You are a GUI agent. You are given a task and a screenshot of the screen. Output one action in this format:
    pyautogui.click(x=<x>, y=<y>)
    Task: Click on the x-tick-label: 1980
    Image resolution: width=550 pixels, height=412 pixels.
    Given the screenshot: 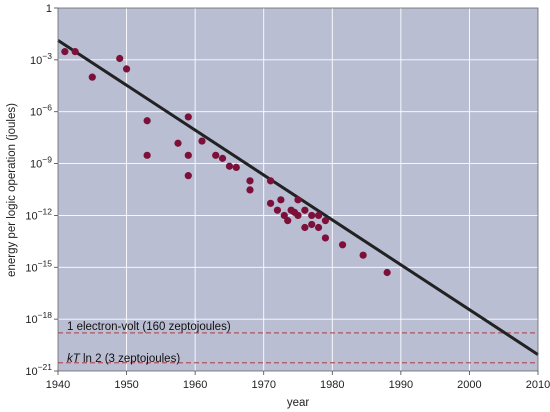 What is the action you would take?
    pyautogui.click(x=332, y=385)
    